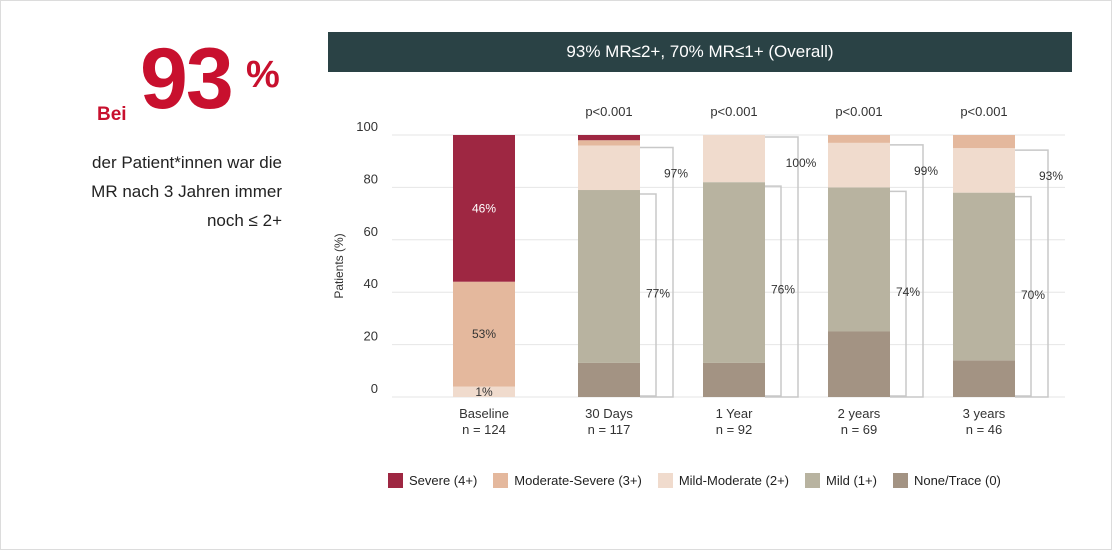  Describe the element at coordinates (371, 178) in the screenshot. I see `y-tick-label: 80` at that location.